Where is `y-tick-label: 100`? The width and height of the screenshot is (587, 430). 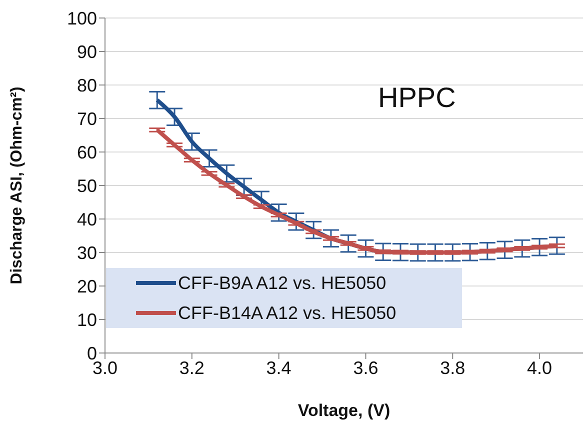 y-tick-label: 100 is located at coordinates (81, 18).